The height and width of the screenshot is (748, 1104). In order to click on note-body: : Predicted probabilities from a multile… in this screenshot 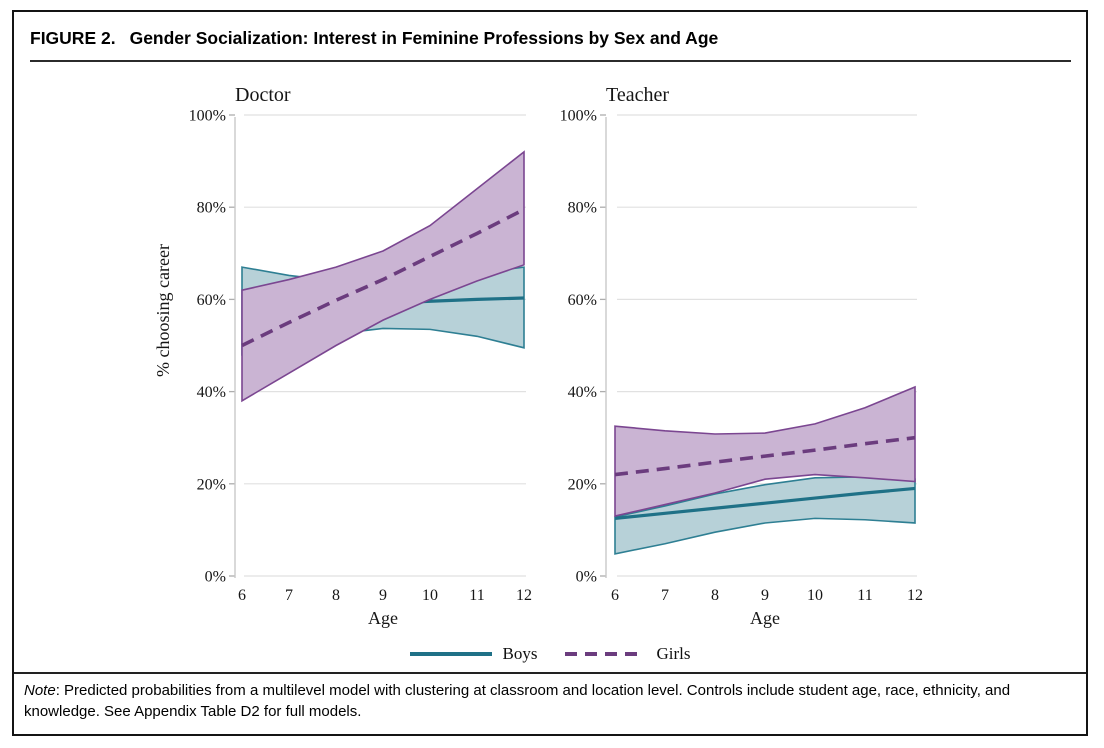, I will do `click(517, 701)`.